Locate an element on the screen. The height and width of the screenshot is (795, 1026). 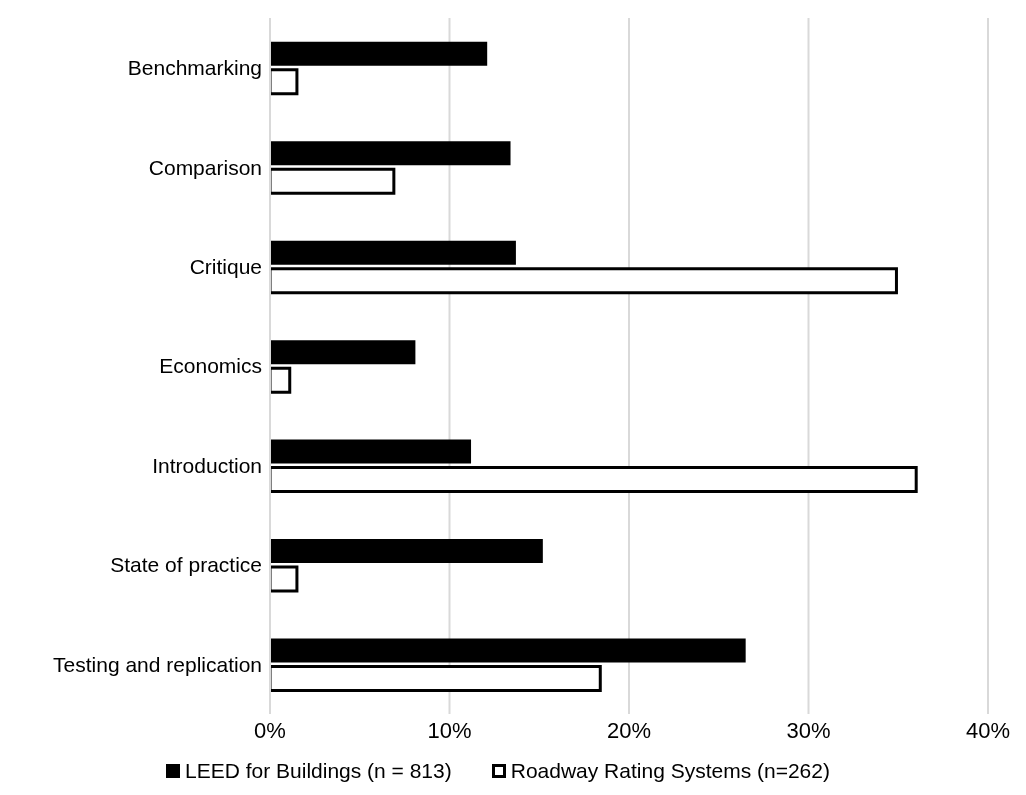
x-tick-label: 0% is located at coordinates (270, 730).